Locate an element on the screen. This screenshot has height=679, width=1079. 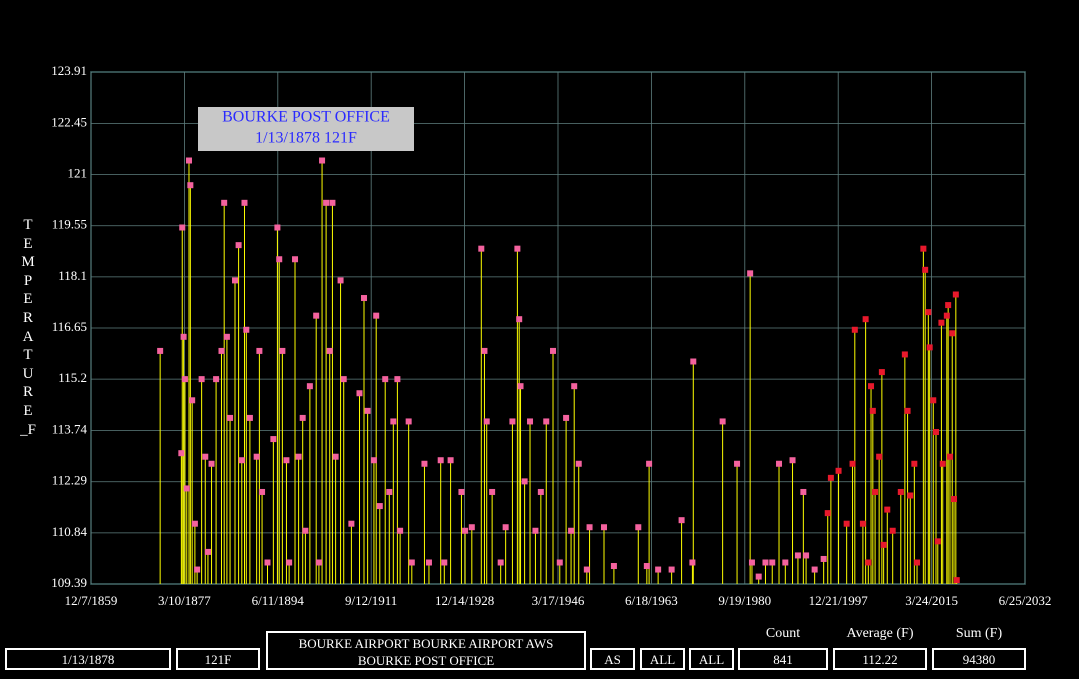
y-tick-label: 118.1 is located at coordinates (72, 275).